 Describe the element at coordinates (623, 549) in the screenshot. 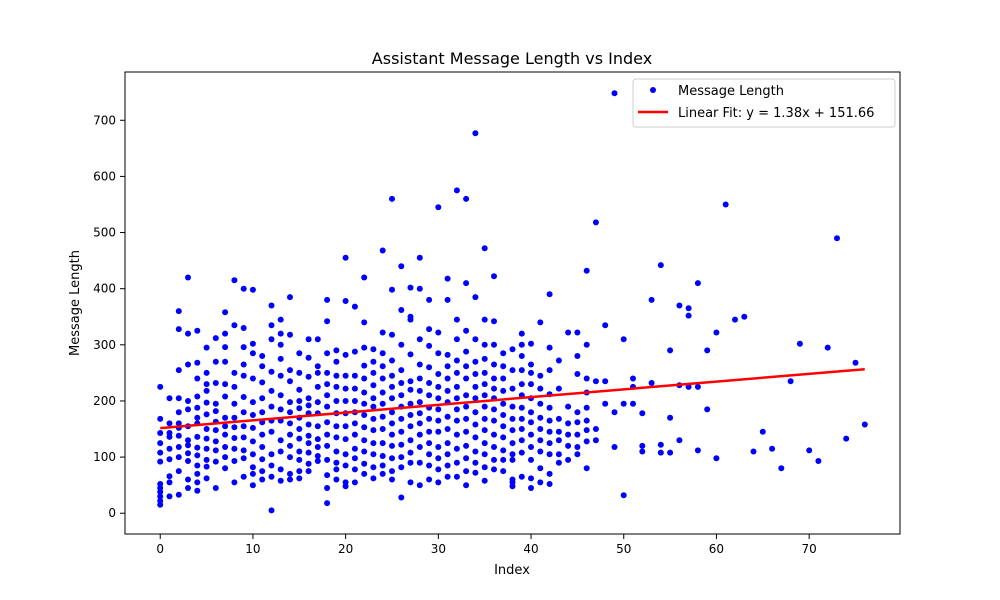

I see `x-tick-label: 50` at that location.